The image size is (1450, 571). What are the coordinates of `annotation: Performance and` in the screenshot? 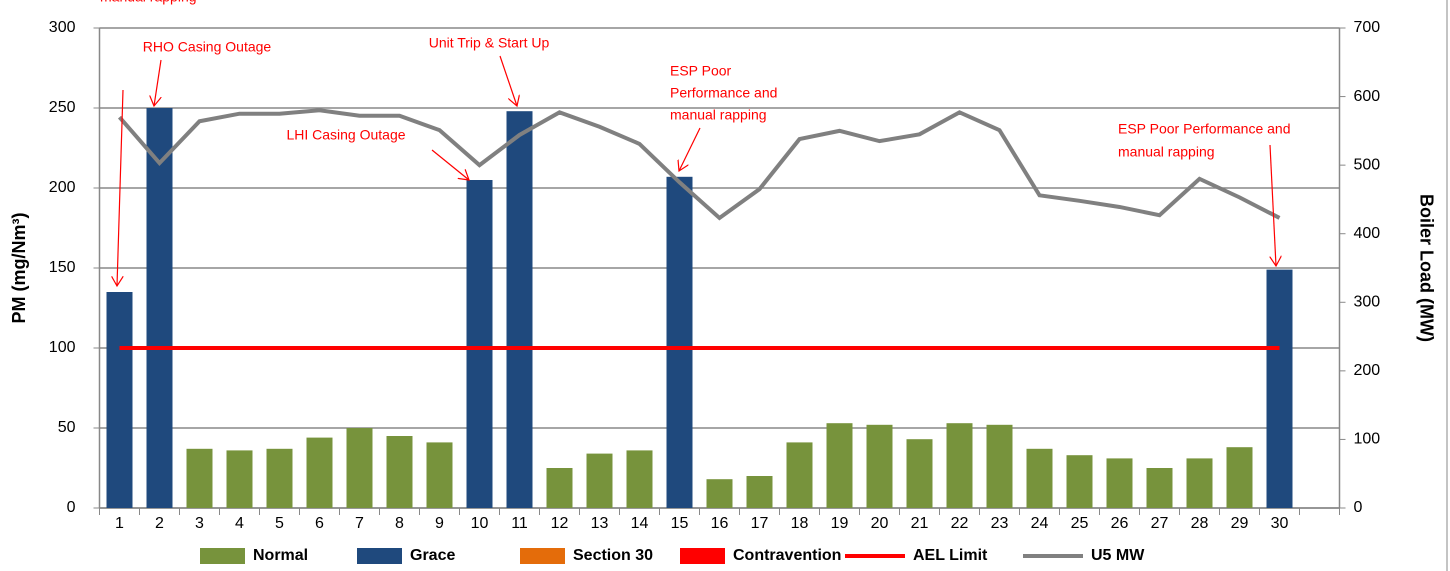 It's located at (723, 93).